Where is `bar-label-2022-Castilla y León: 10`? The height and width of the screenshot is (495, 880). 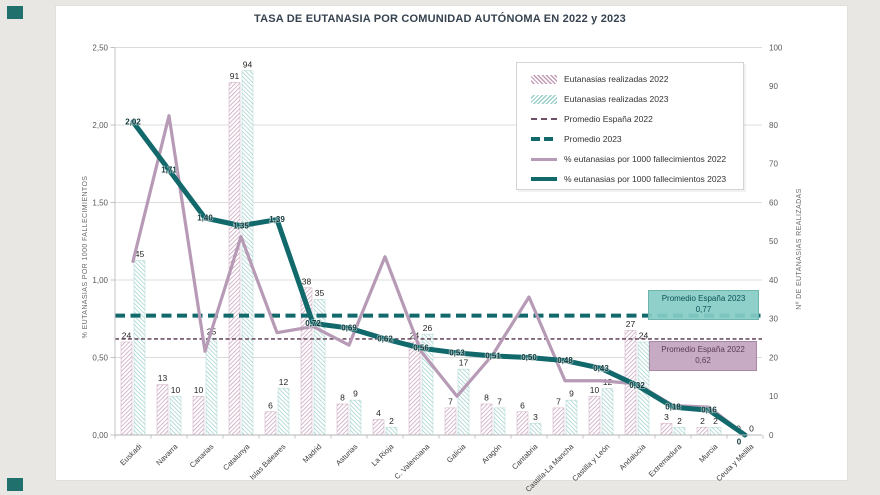 bar-label-2022-Castilla y León: 10 is located at coordinates (595, 390).